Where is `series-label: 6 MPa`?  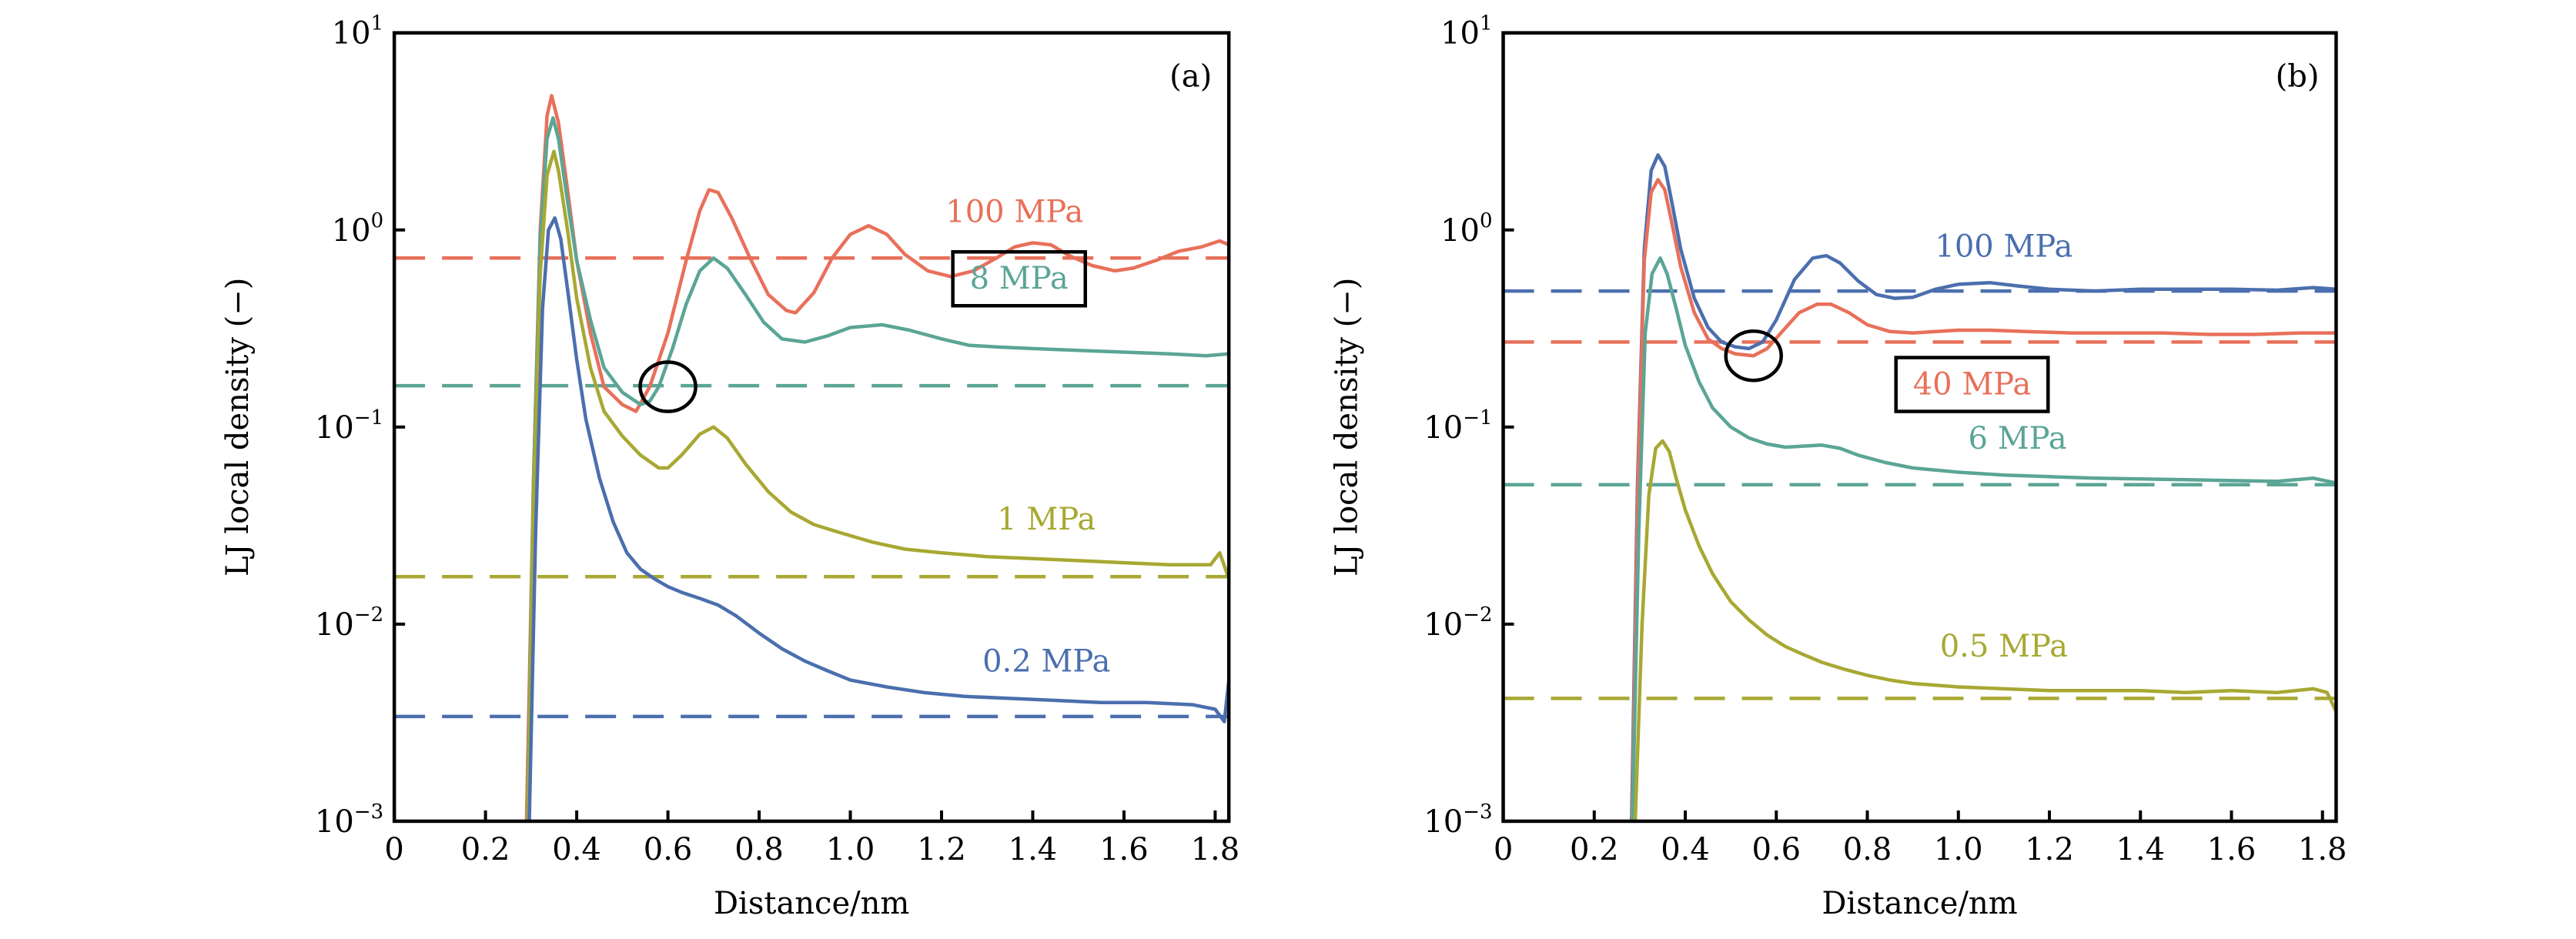
series-label: 6 MPa is located at coordinates (2018, 438).